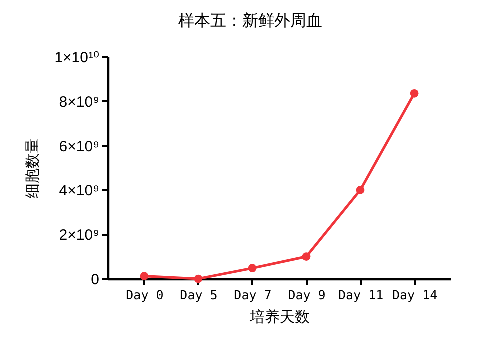  Describe the element at coordinates (33, 168) in the screenshot. I see `y-axis-title: 细胞数量` at that location.